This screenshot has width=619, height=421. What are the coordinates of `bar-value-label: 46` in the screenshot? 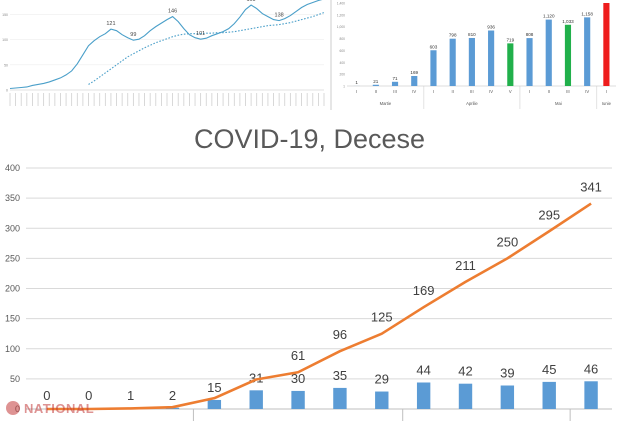 It's located at (591, 368).